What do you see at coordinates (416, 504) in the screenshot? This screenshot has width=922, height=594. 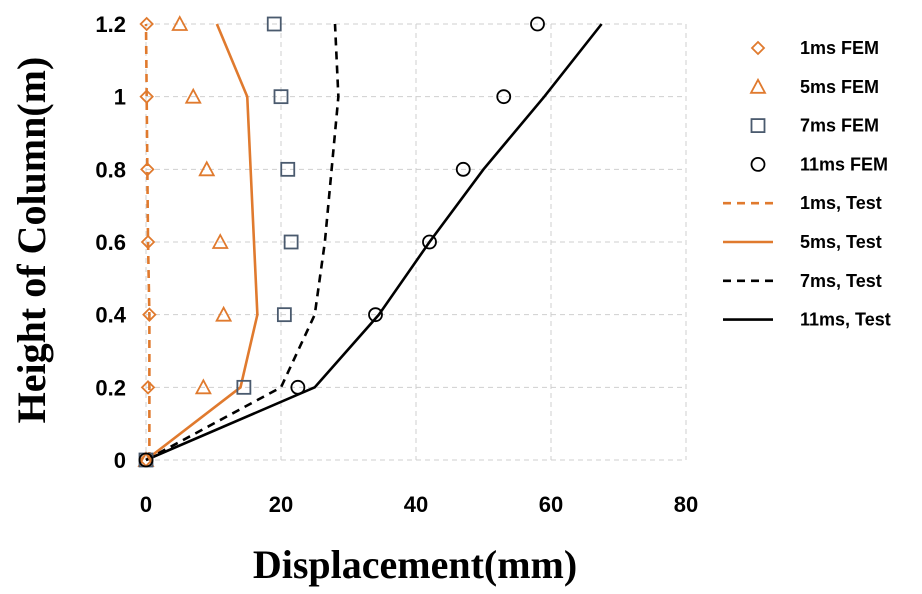 I see `x-tick-label: 40` at bounding box center [416, 504].